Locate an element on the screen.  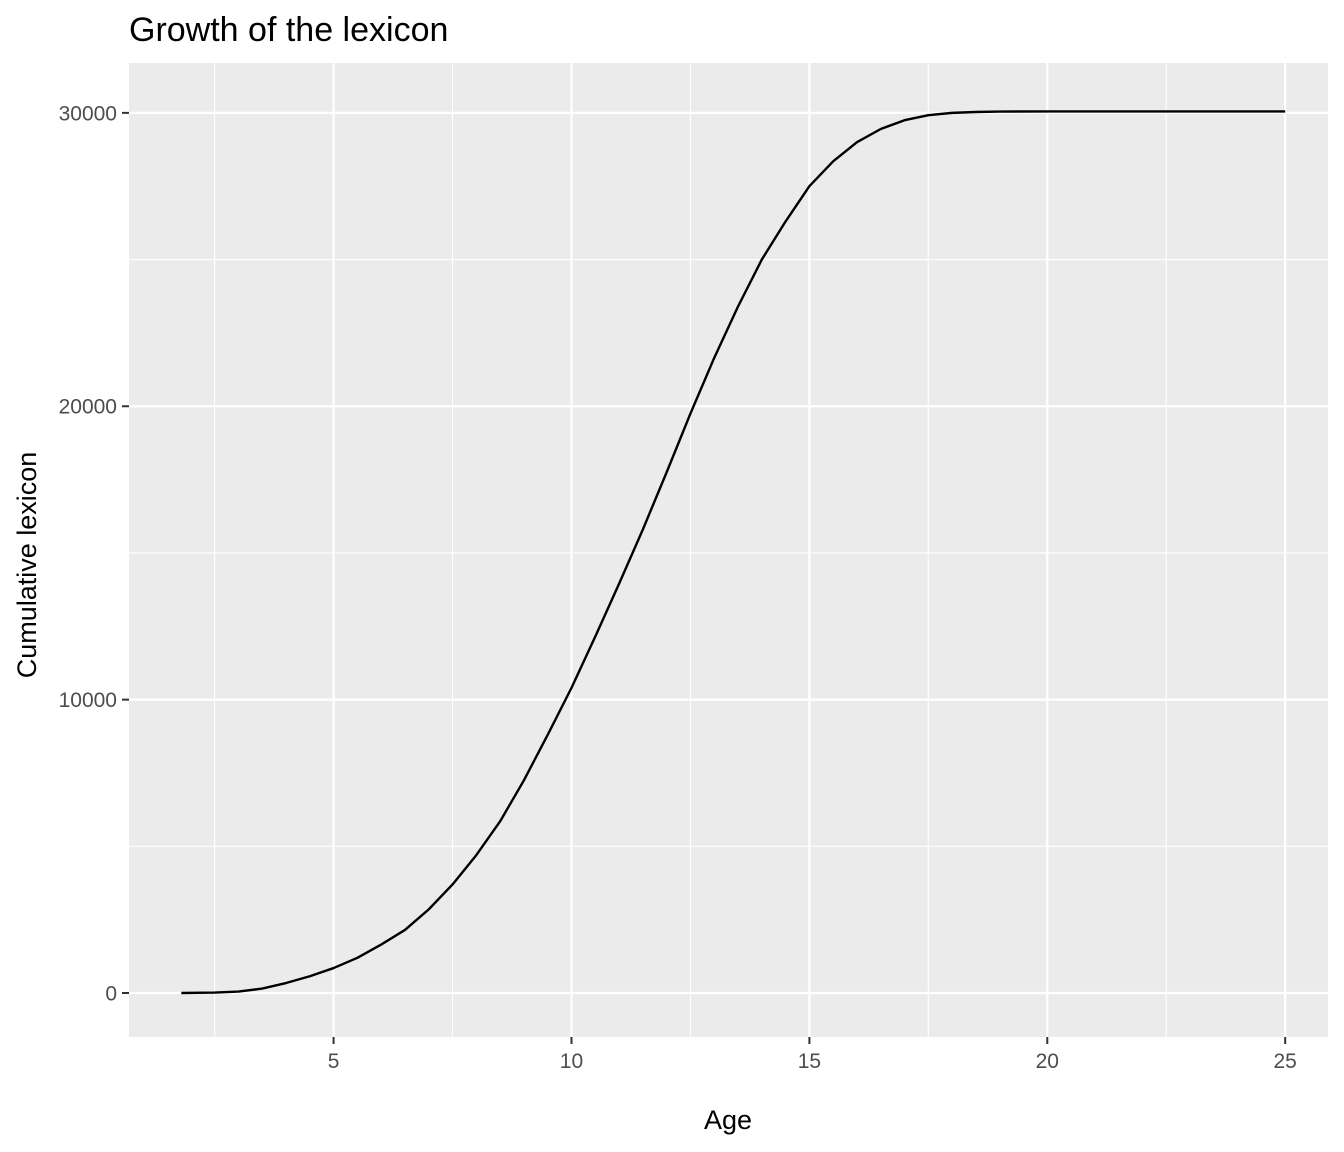
y-tick-label: 10000 is located at coordinates (88, 700).